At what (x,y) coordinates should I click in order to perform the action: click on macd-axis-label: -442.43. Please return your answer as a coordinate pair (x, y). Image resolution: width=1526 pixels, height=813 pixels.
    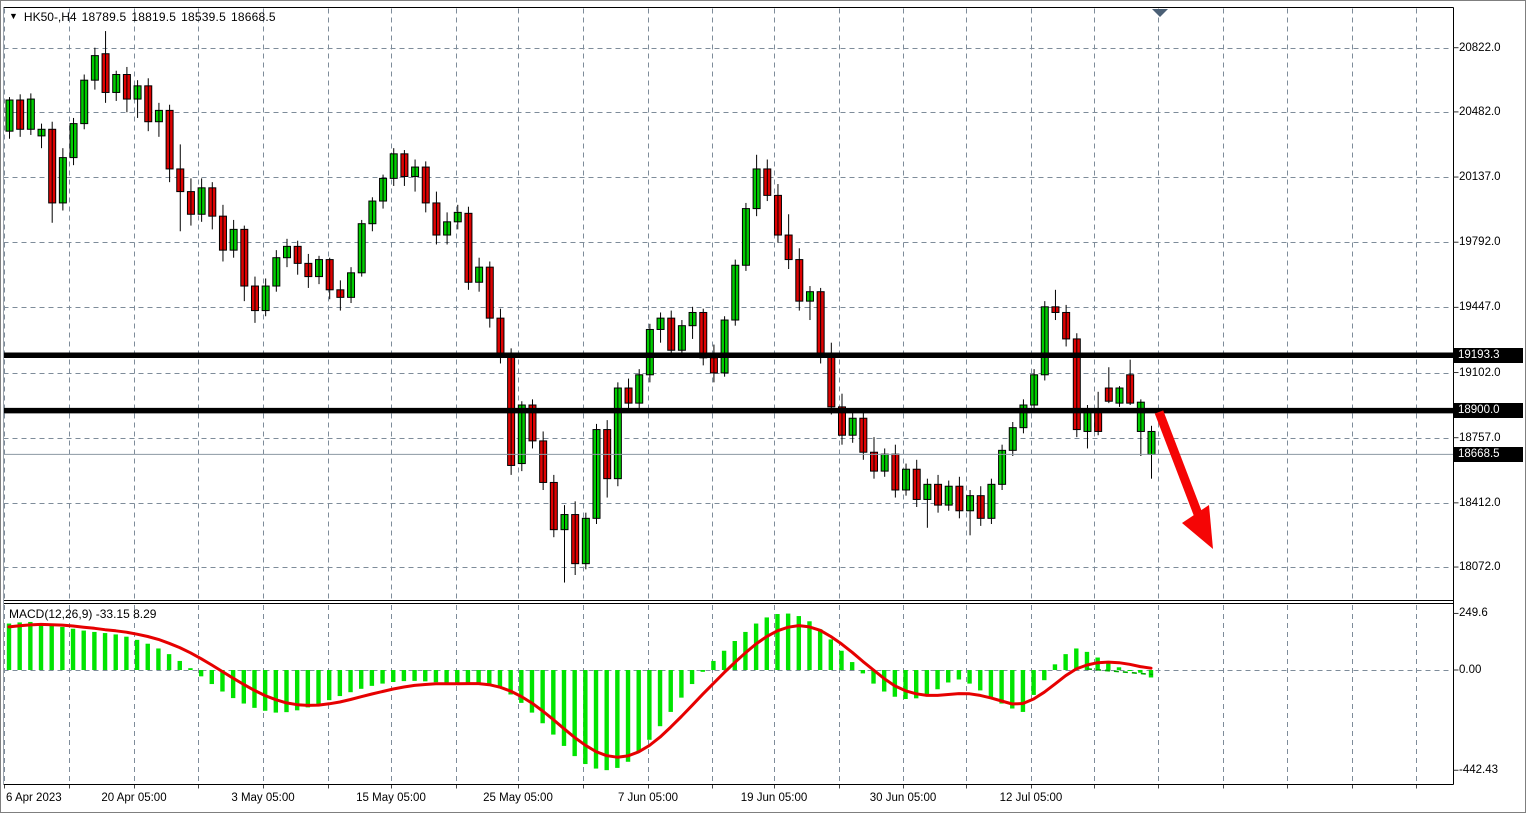
    Looking at the image, I should click on (1479, 770).